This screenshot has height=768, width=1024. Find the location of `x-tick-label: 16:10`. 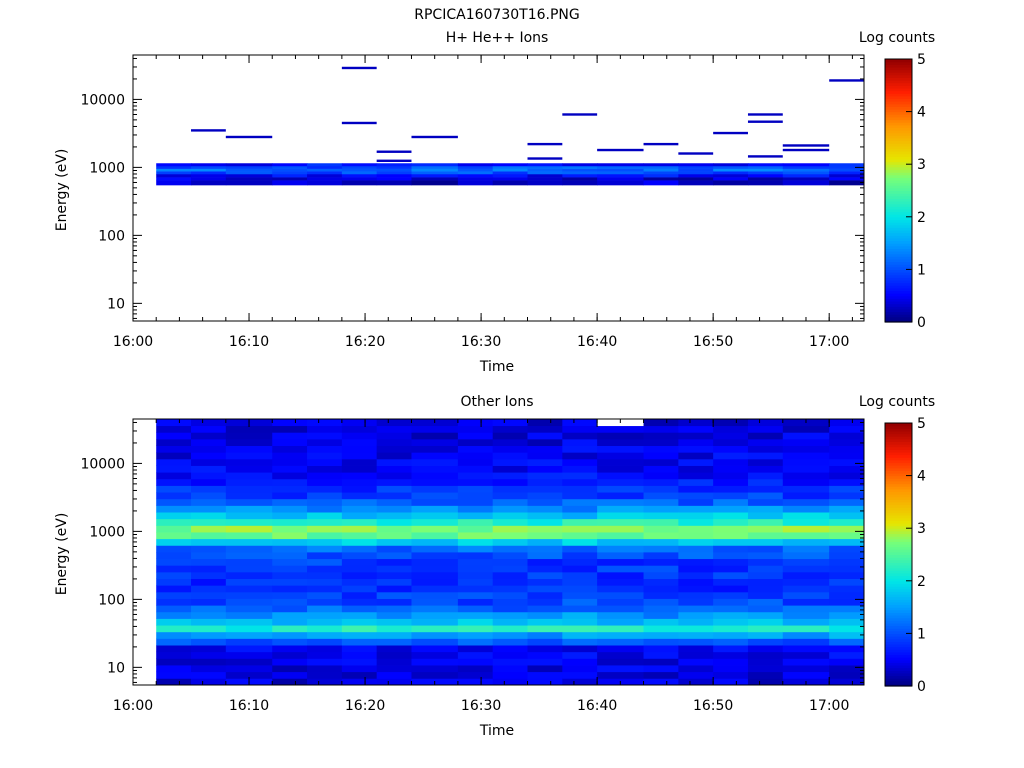

x-tick-label: 16:10 is located at coordinates (249, 342).